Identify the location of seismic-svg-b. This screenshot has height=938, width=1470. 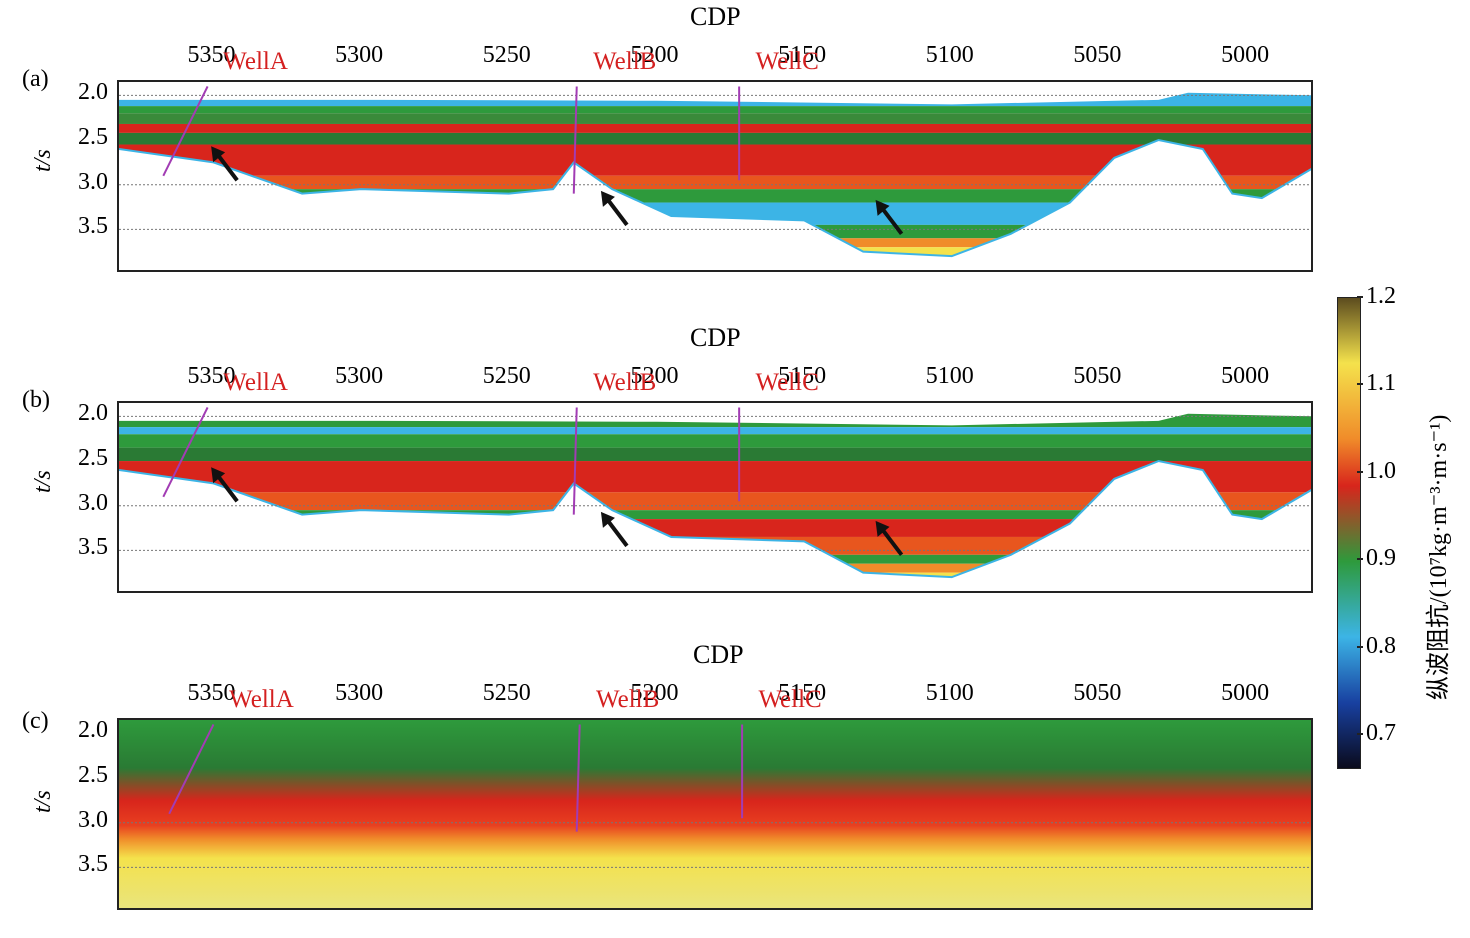
(715, 493).